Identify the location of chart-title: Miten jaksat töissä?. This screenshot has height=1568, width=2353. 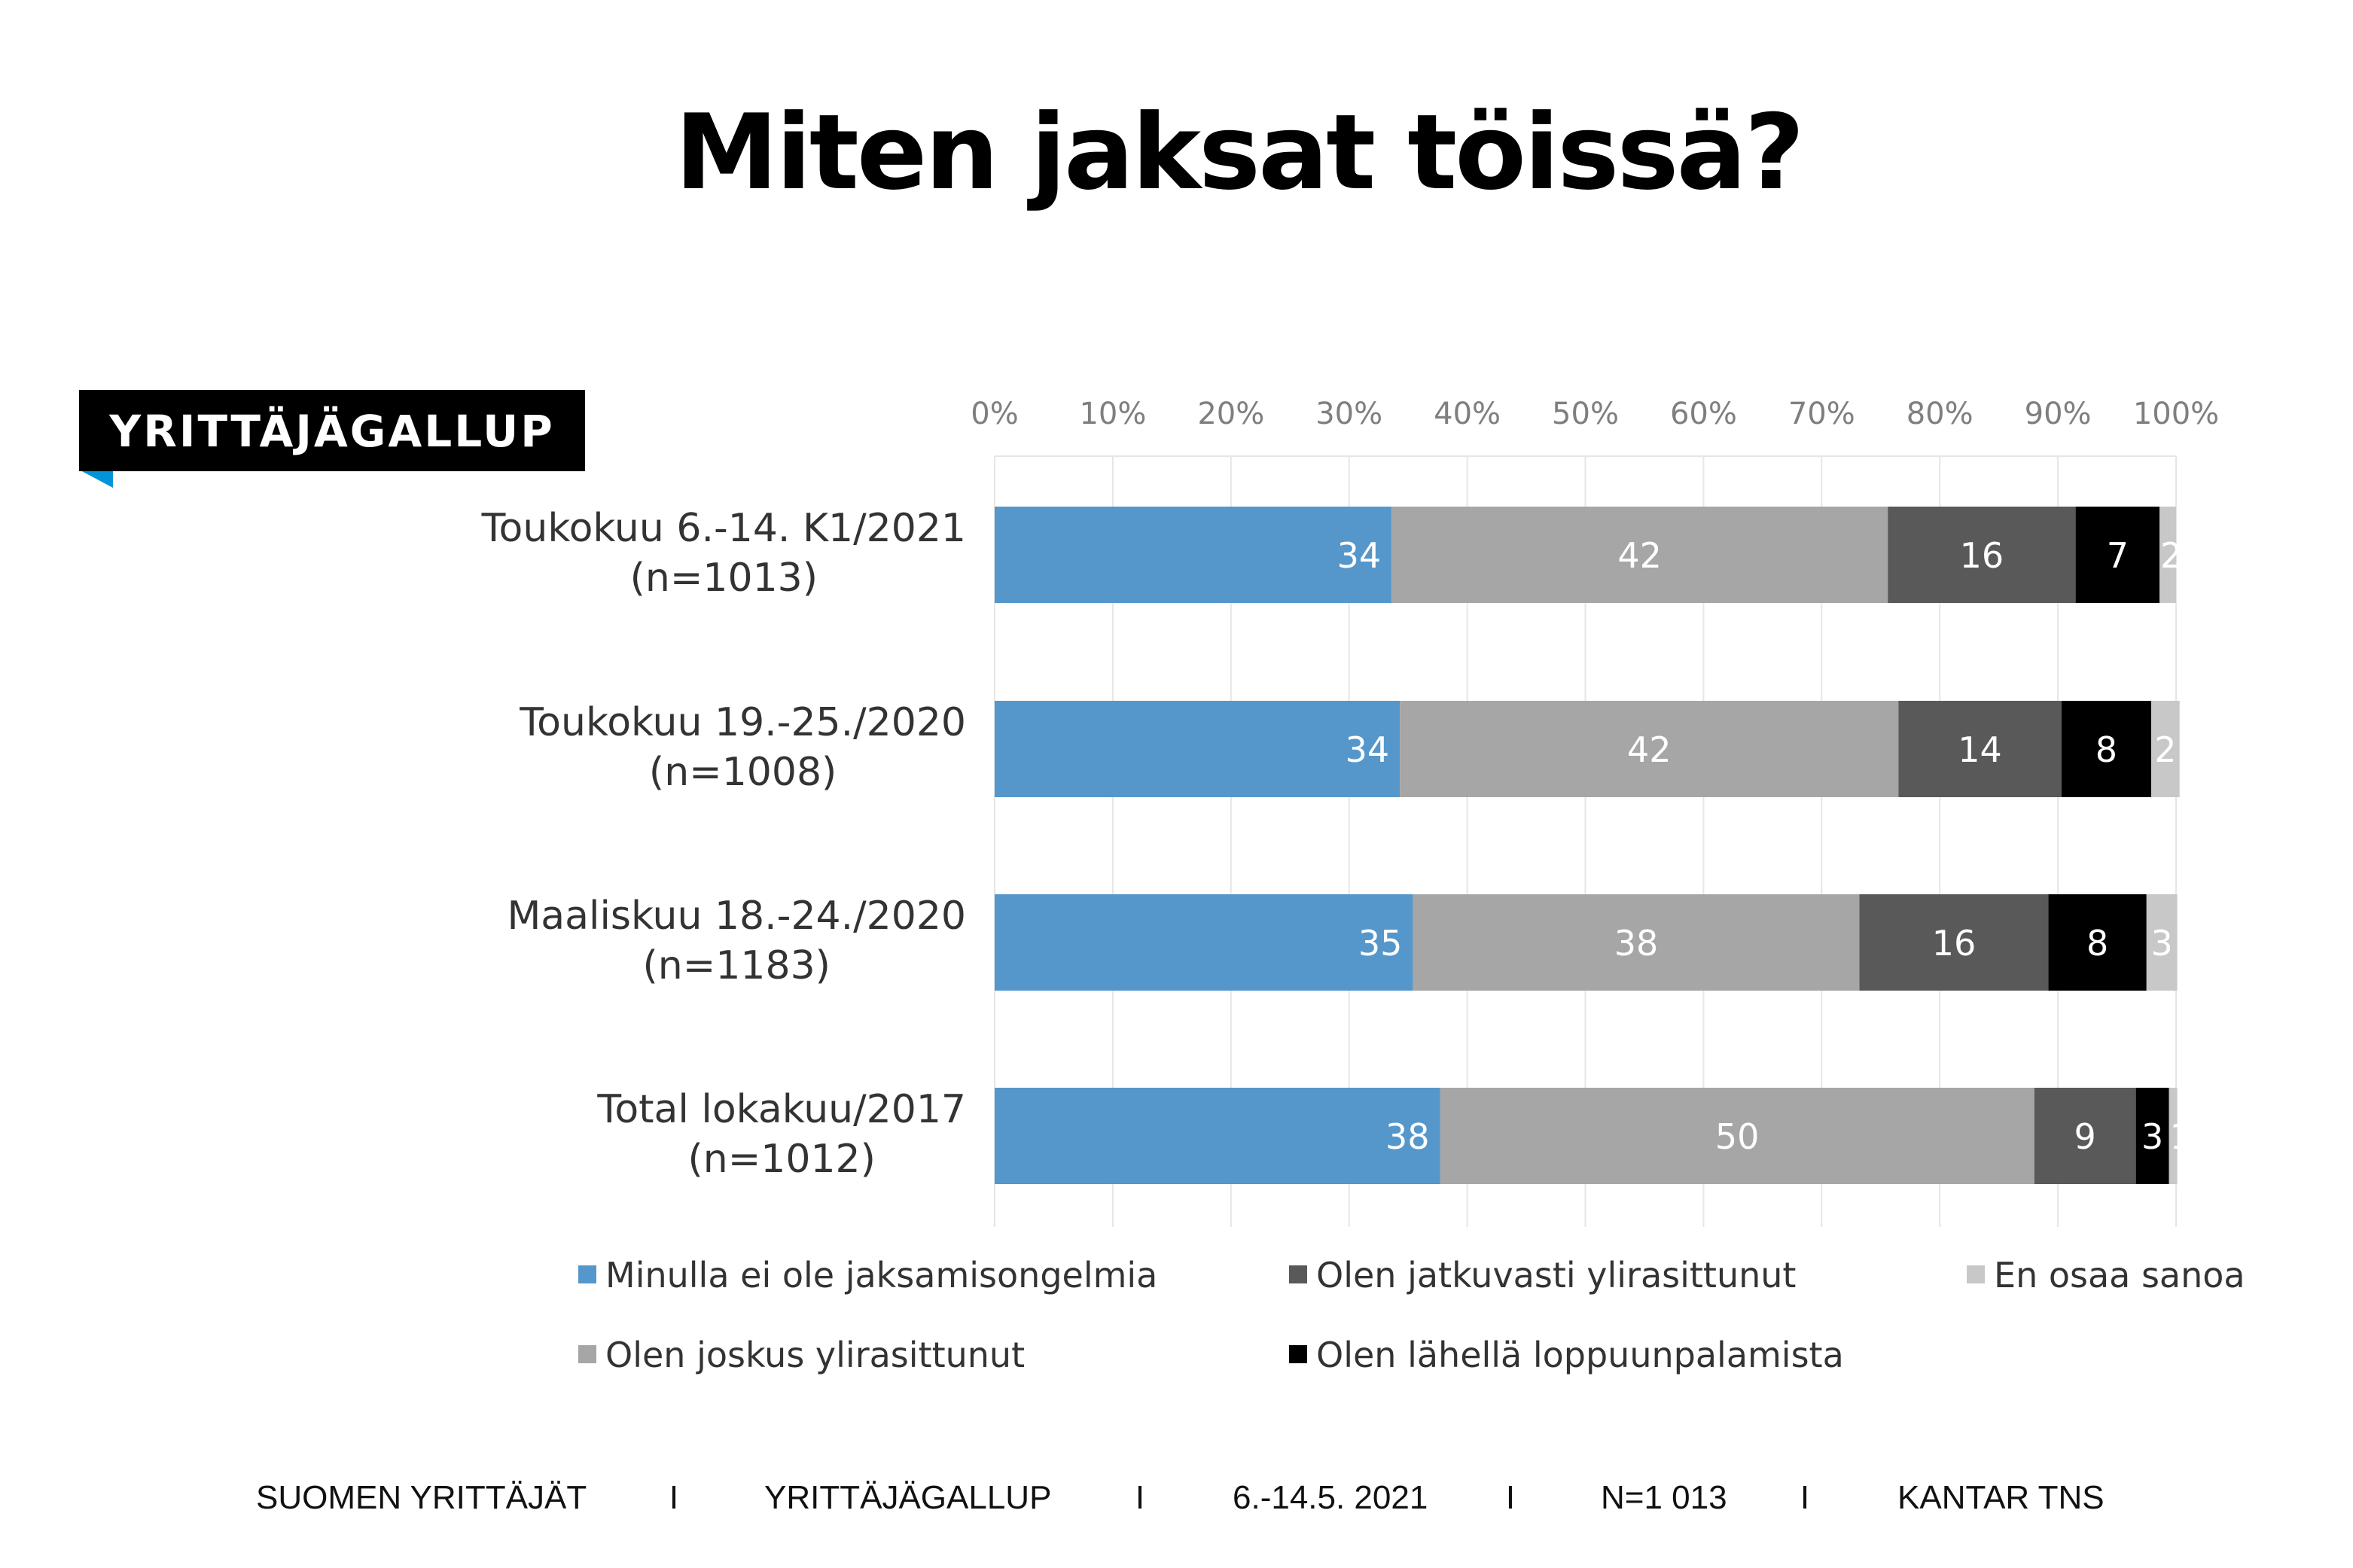
(1239, 152).